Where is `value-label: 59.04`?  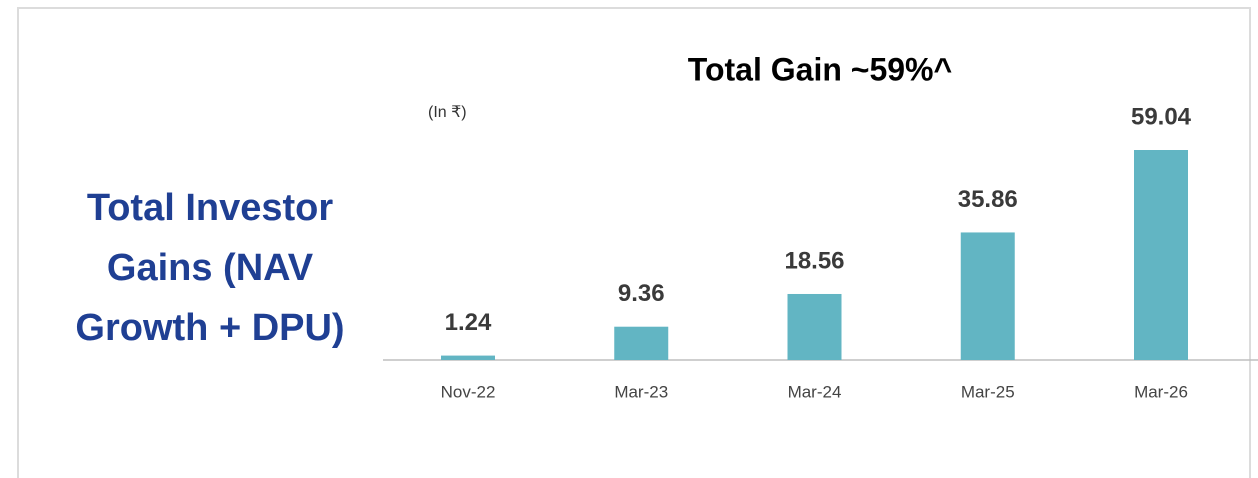
value-label: 59.04 is located at coordinates (1161, 116).